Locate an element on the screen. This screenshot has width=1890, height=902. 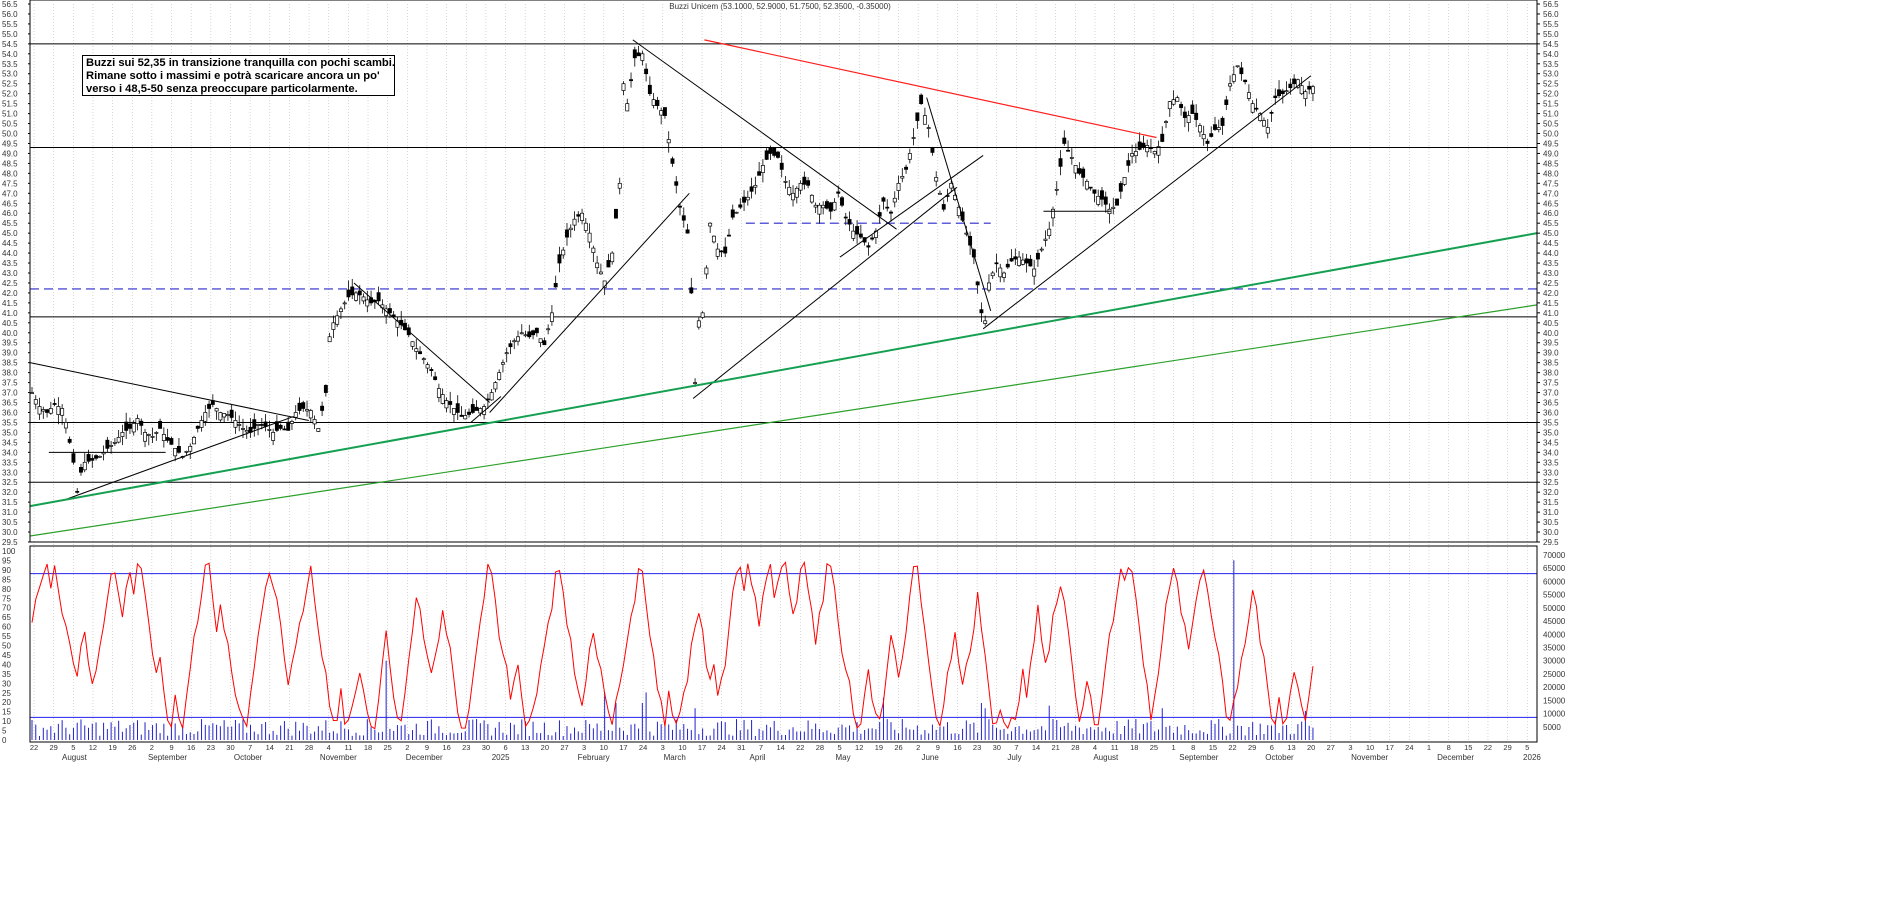
y-tick-label: 51.5 is located at coordinates (1551, 104).